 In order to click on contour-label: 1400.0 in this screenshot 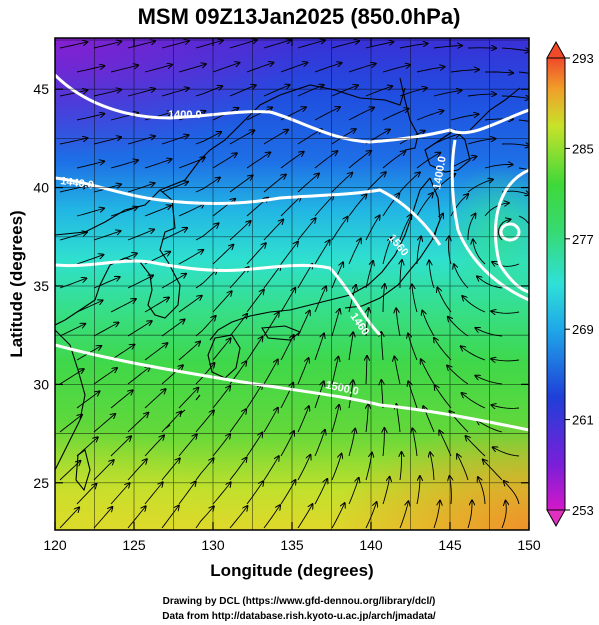, I will do `click(440, 172)`.